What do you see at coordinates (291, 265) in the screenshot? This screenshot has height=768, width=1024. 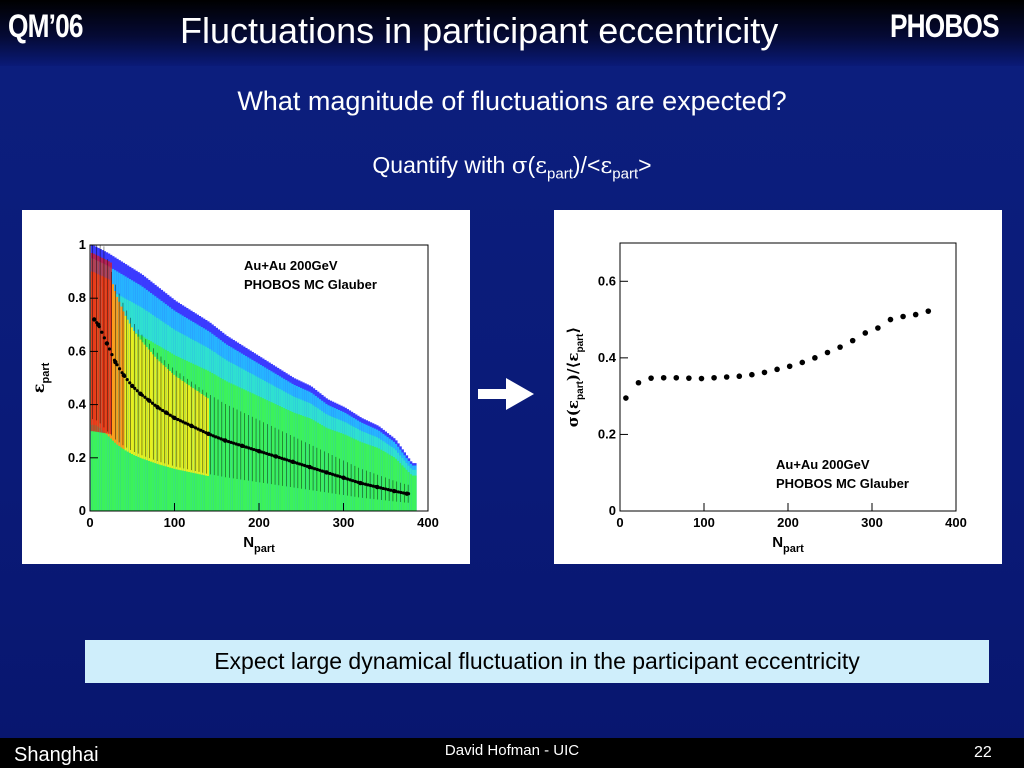 I see `chart-annotation: Au+Au 200GeV` at bounding box center [291, 265].